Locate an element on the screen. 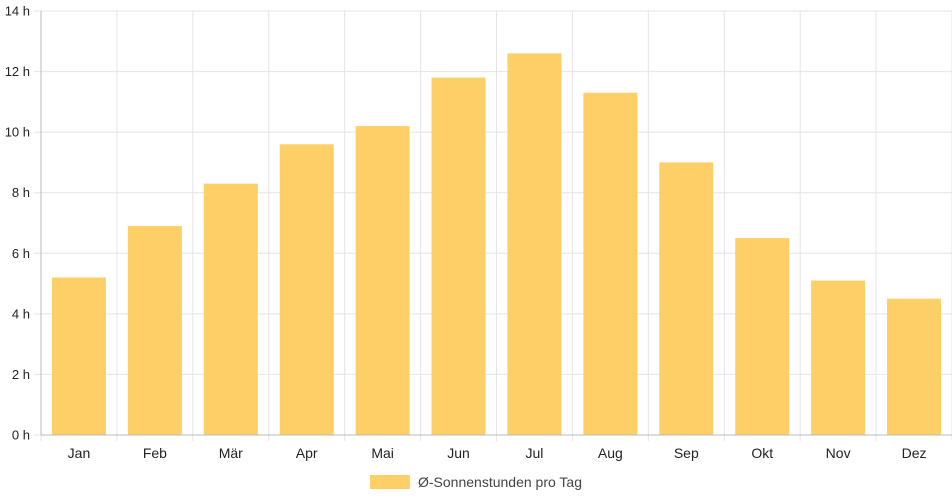 The image size is (952, 500). x-tick-label: Jul is located at coordinates (535, 453).